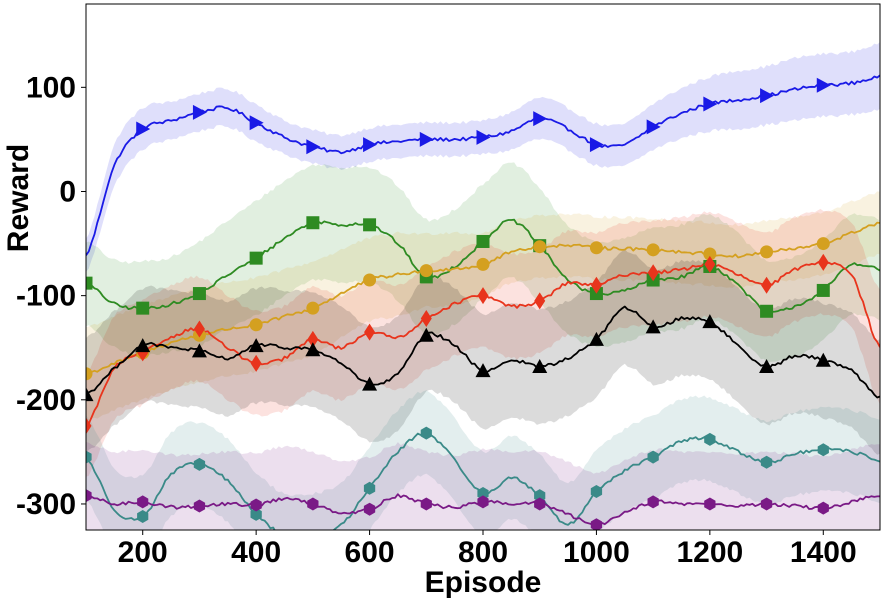  I want to click on x-axis-ticks: 200 400 600 800 1000 1200 1400, so click(487, 549).